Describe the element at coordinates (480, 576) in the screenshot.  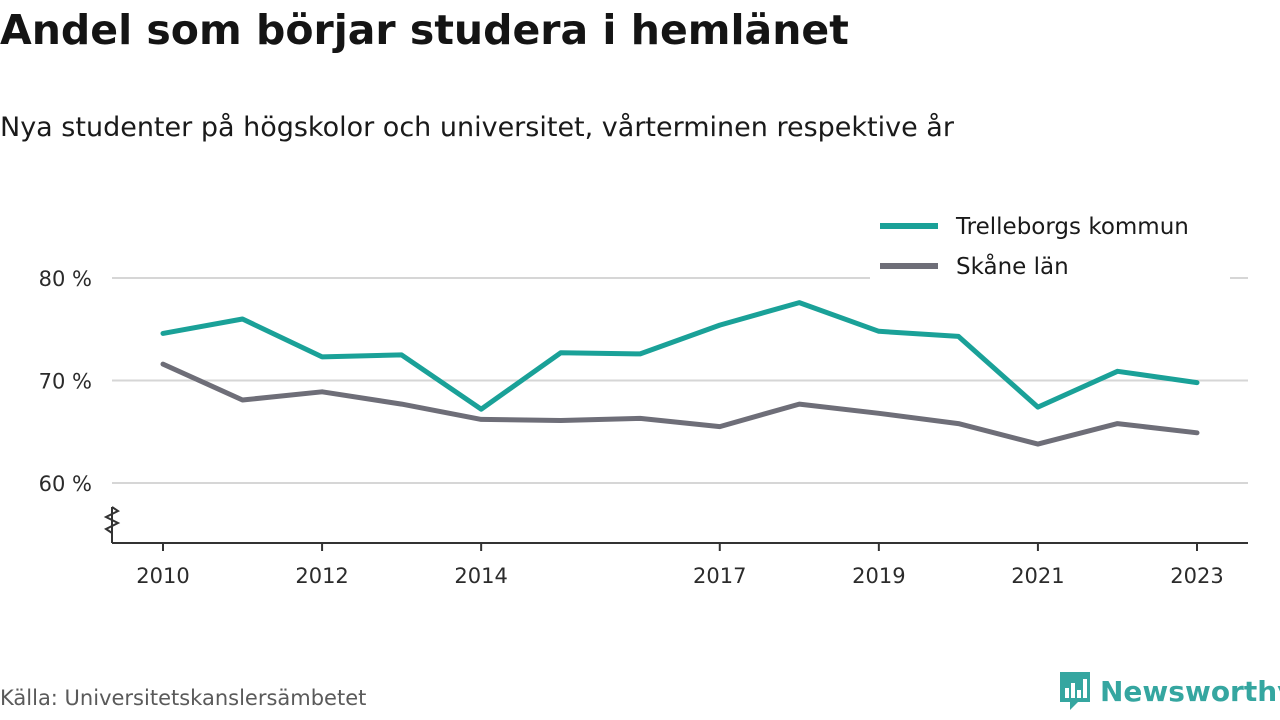
I see `x-tick-label: 2014` at that location.